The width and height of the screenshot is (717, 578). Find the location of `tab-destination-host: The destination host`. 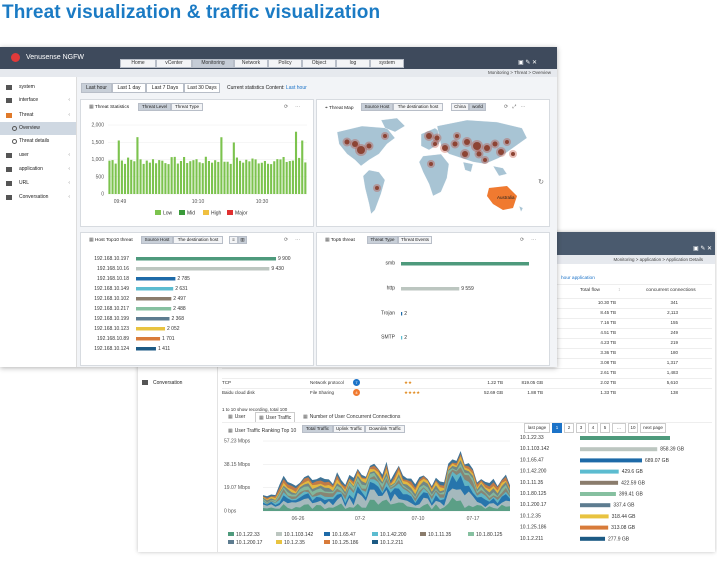

tab-destination-host: The destination host is located at coordinates (198, 240).